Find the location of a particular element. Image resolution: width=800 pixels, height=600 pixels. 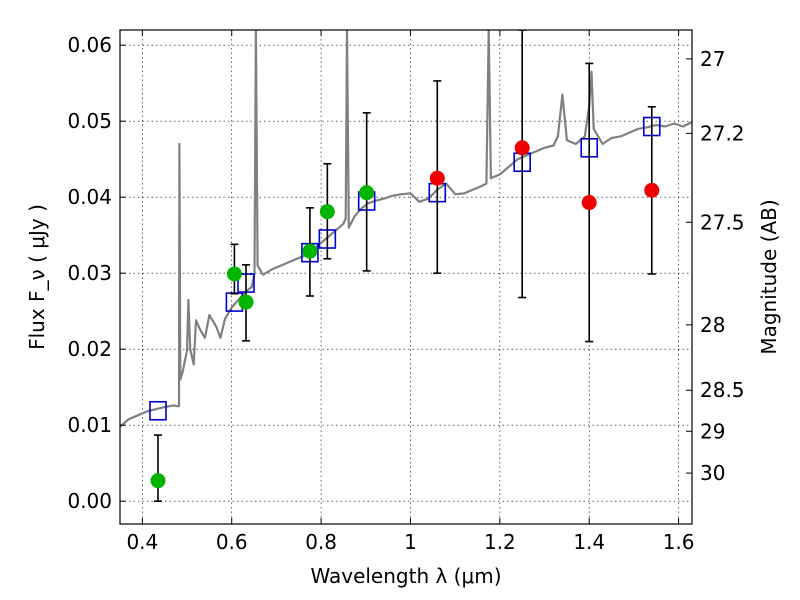

y2-tick-label: 27.2 is located at coordinates (722, 133).